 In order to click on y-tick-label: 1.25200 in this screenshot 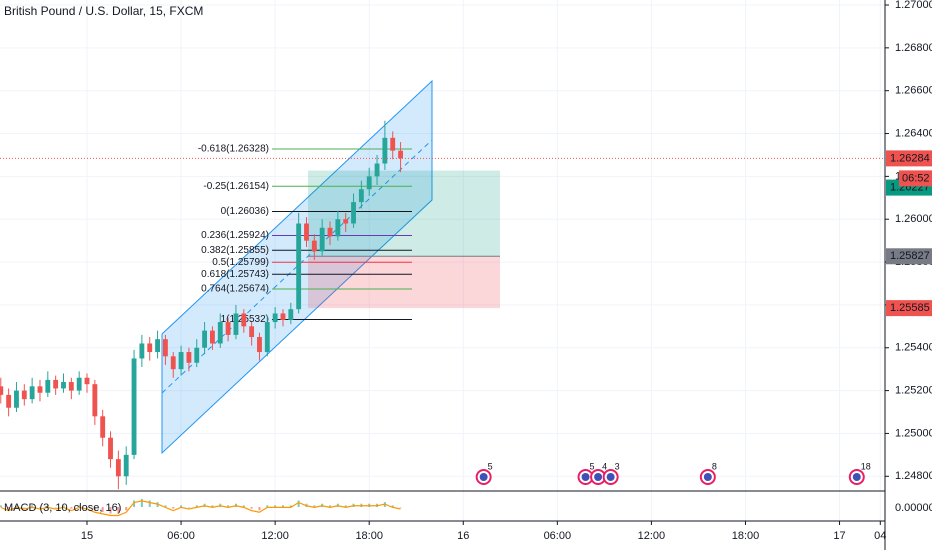, I will do `click(913, 391)`.